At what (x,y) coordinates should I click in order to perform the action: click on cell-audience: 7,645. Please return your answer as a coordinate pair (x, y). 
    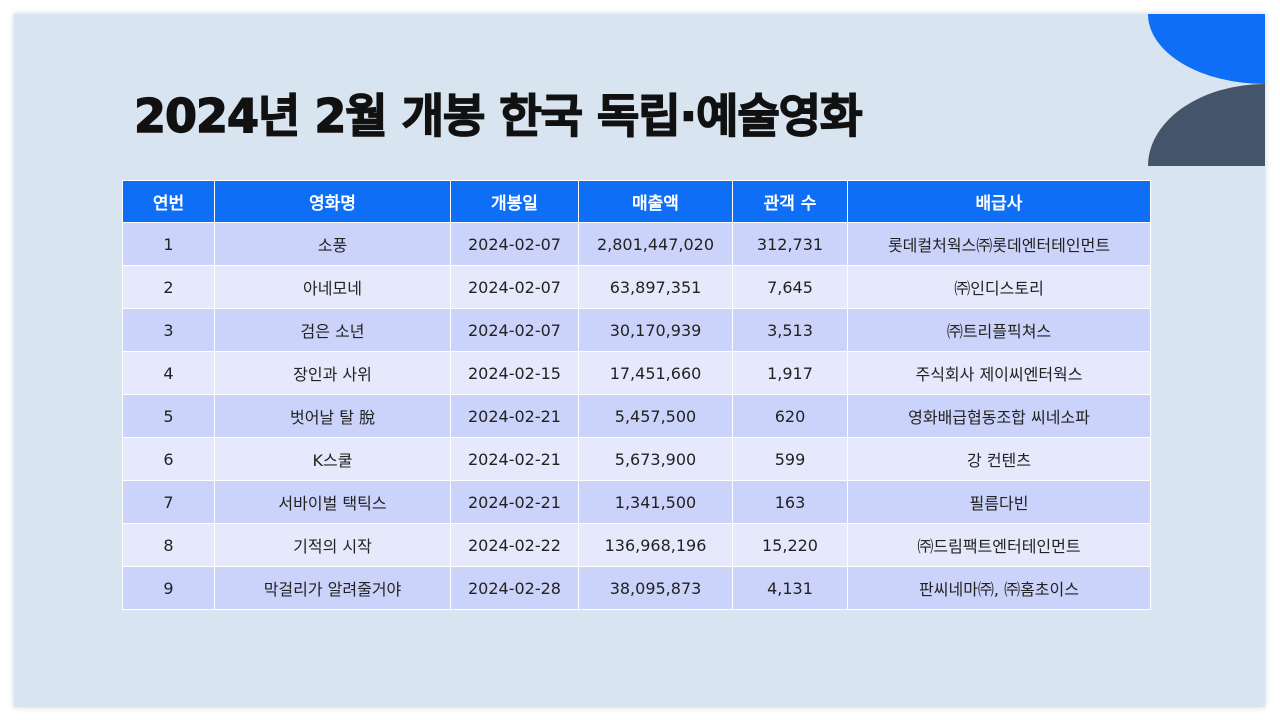
    Looking at the image, I should click on (790, 287).